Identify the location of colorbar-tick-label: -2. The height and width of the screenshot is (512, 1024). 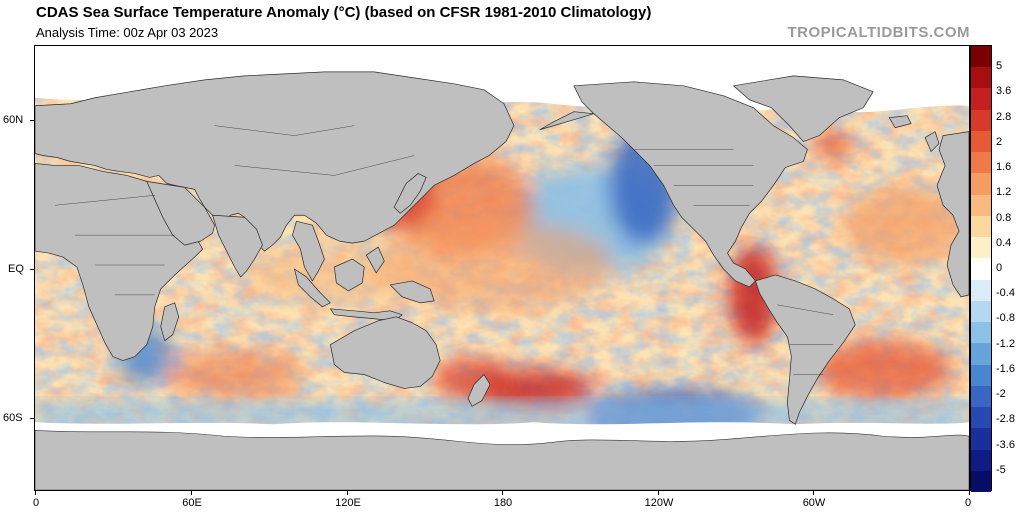
(1001, 394).